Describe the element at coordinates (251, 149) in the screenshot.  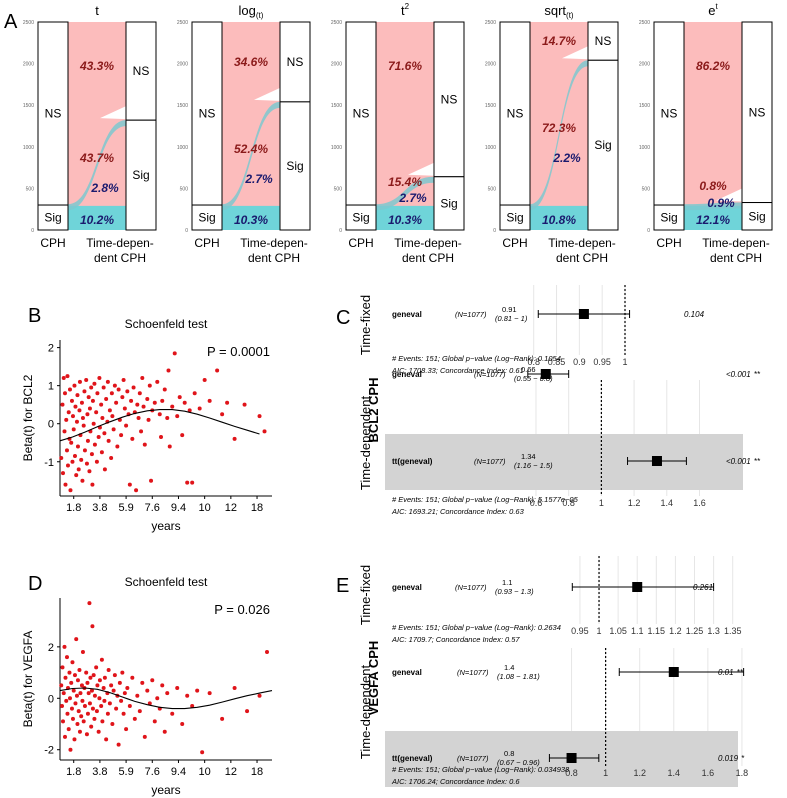
I see `pct-label: 52.4%` at that location.